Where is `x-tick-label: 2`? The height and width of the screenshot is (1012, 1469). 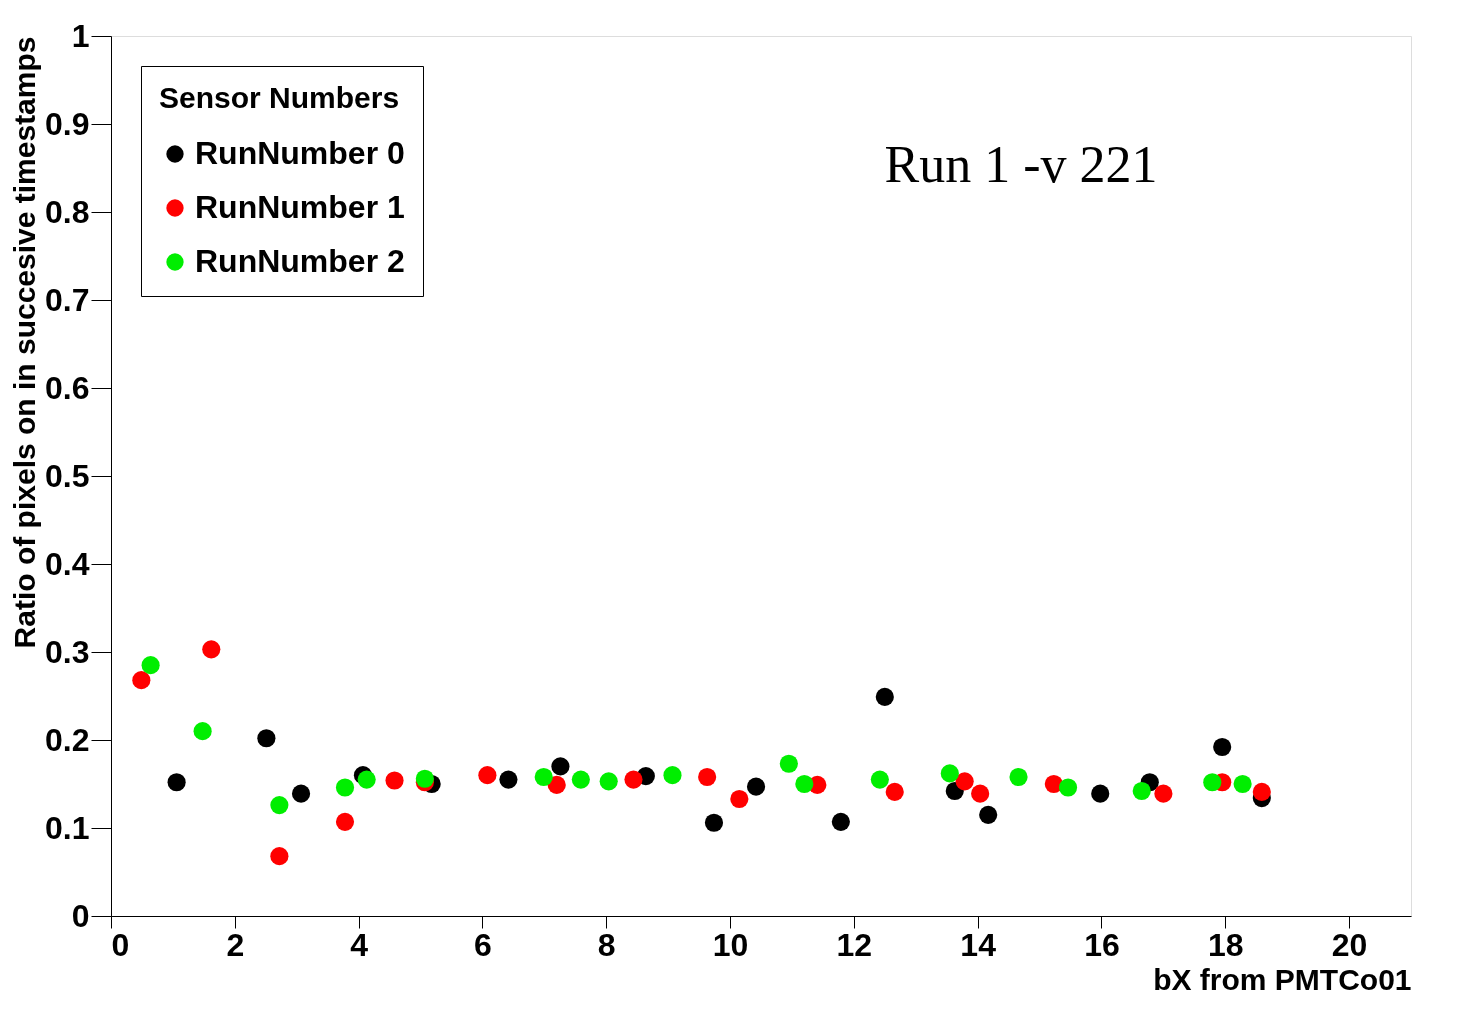 x-tick-label: 2 is located at coordinates (235, 944).